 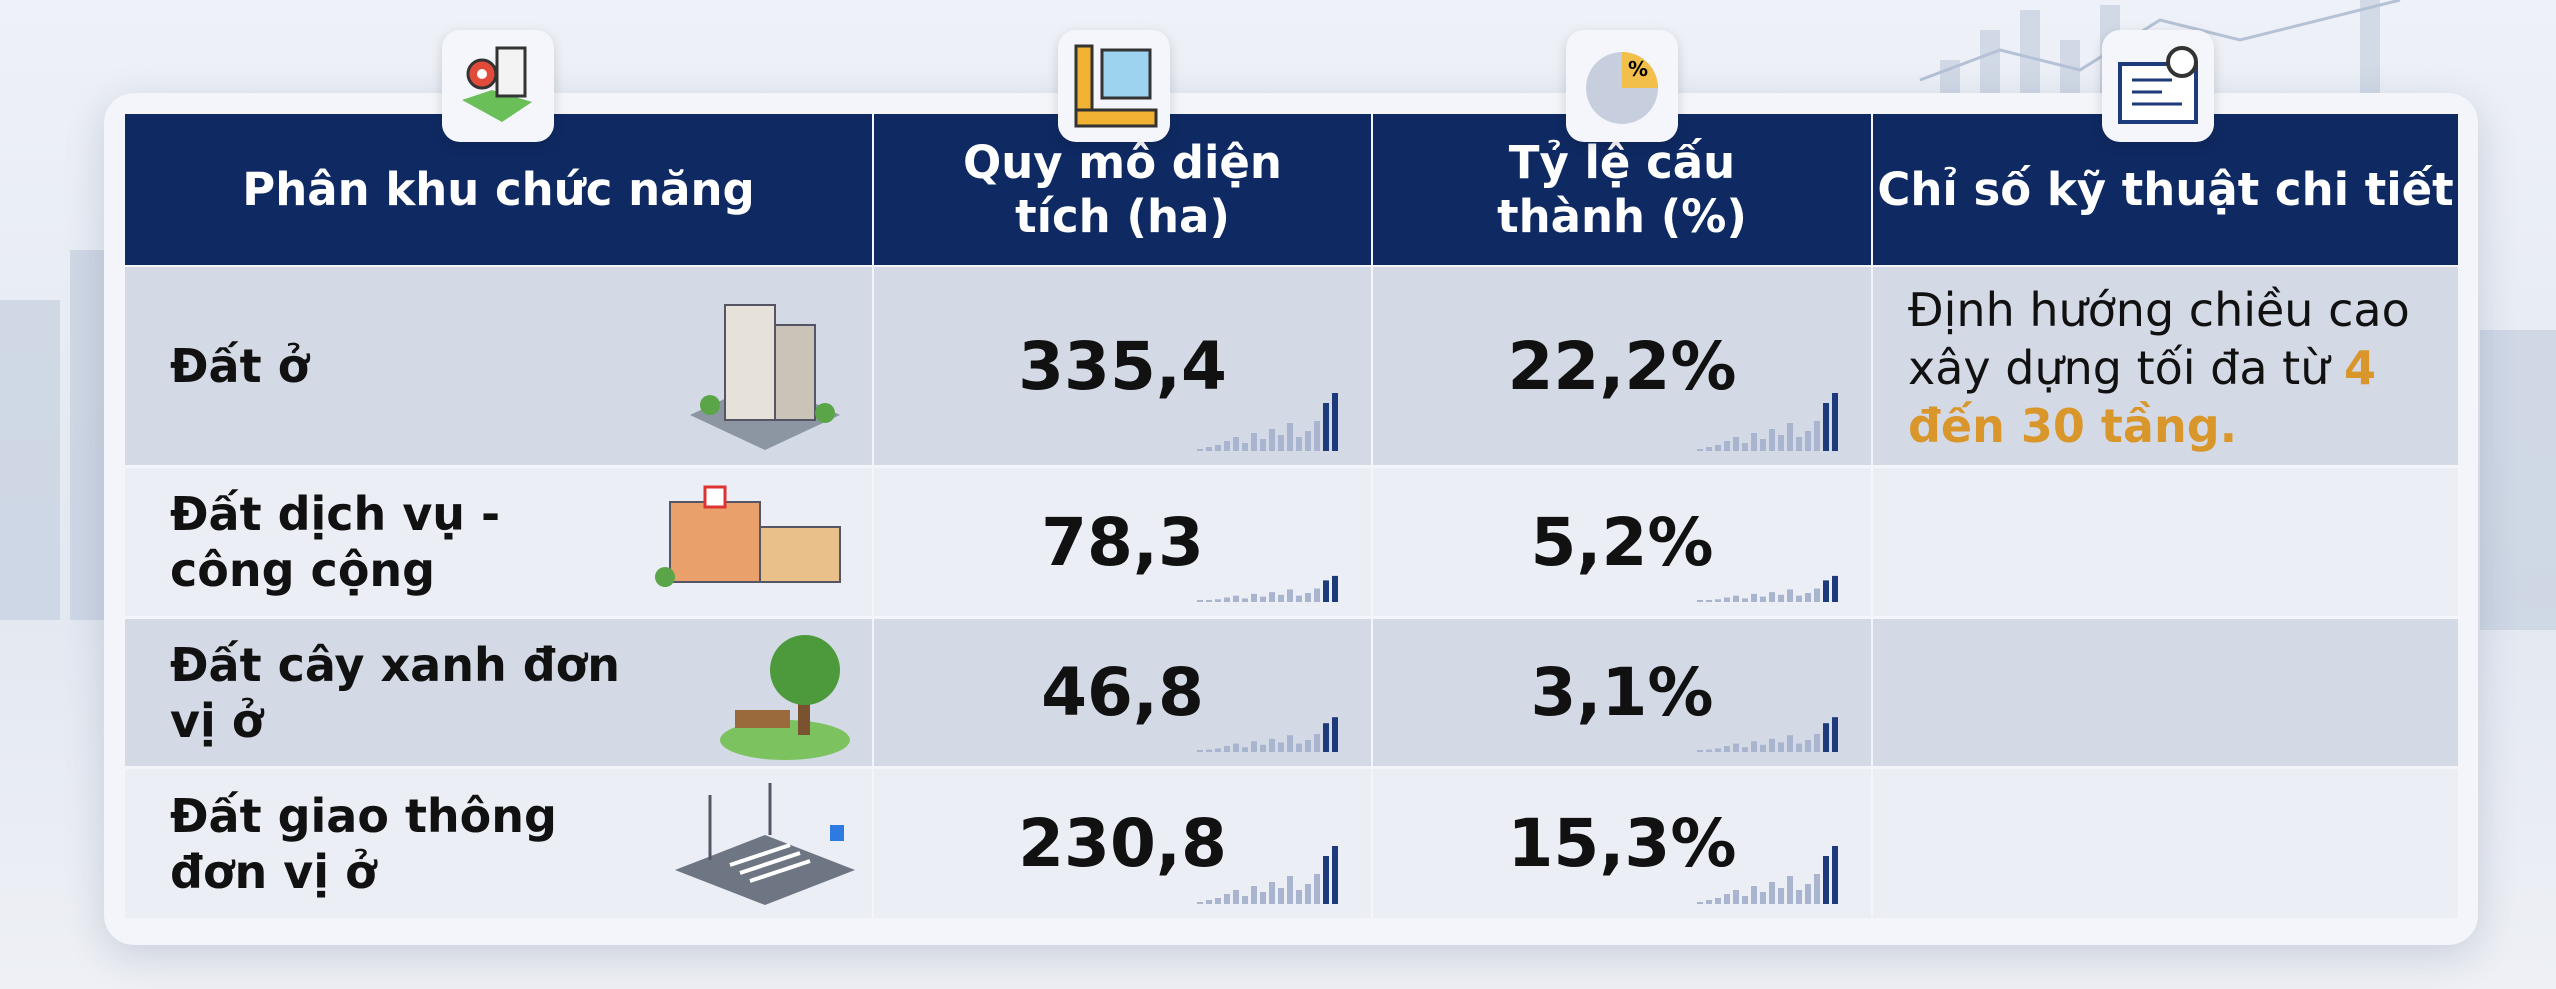 What do you see at coordinates (748, 536) in the screenshot?
I see `icon-service` at bounding box center [748, 536].